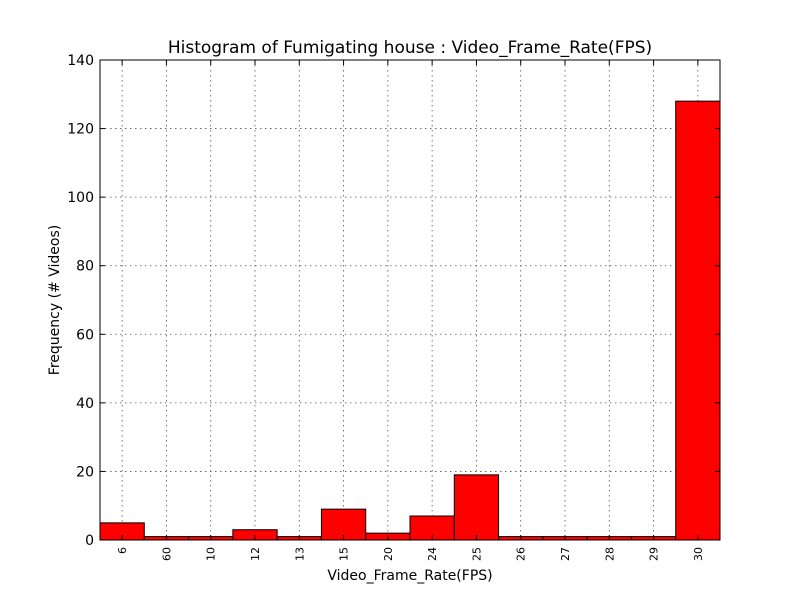  I want to click on x-tick-label: 26, so click(521, 554).